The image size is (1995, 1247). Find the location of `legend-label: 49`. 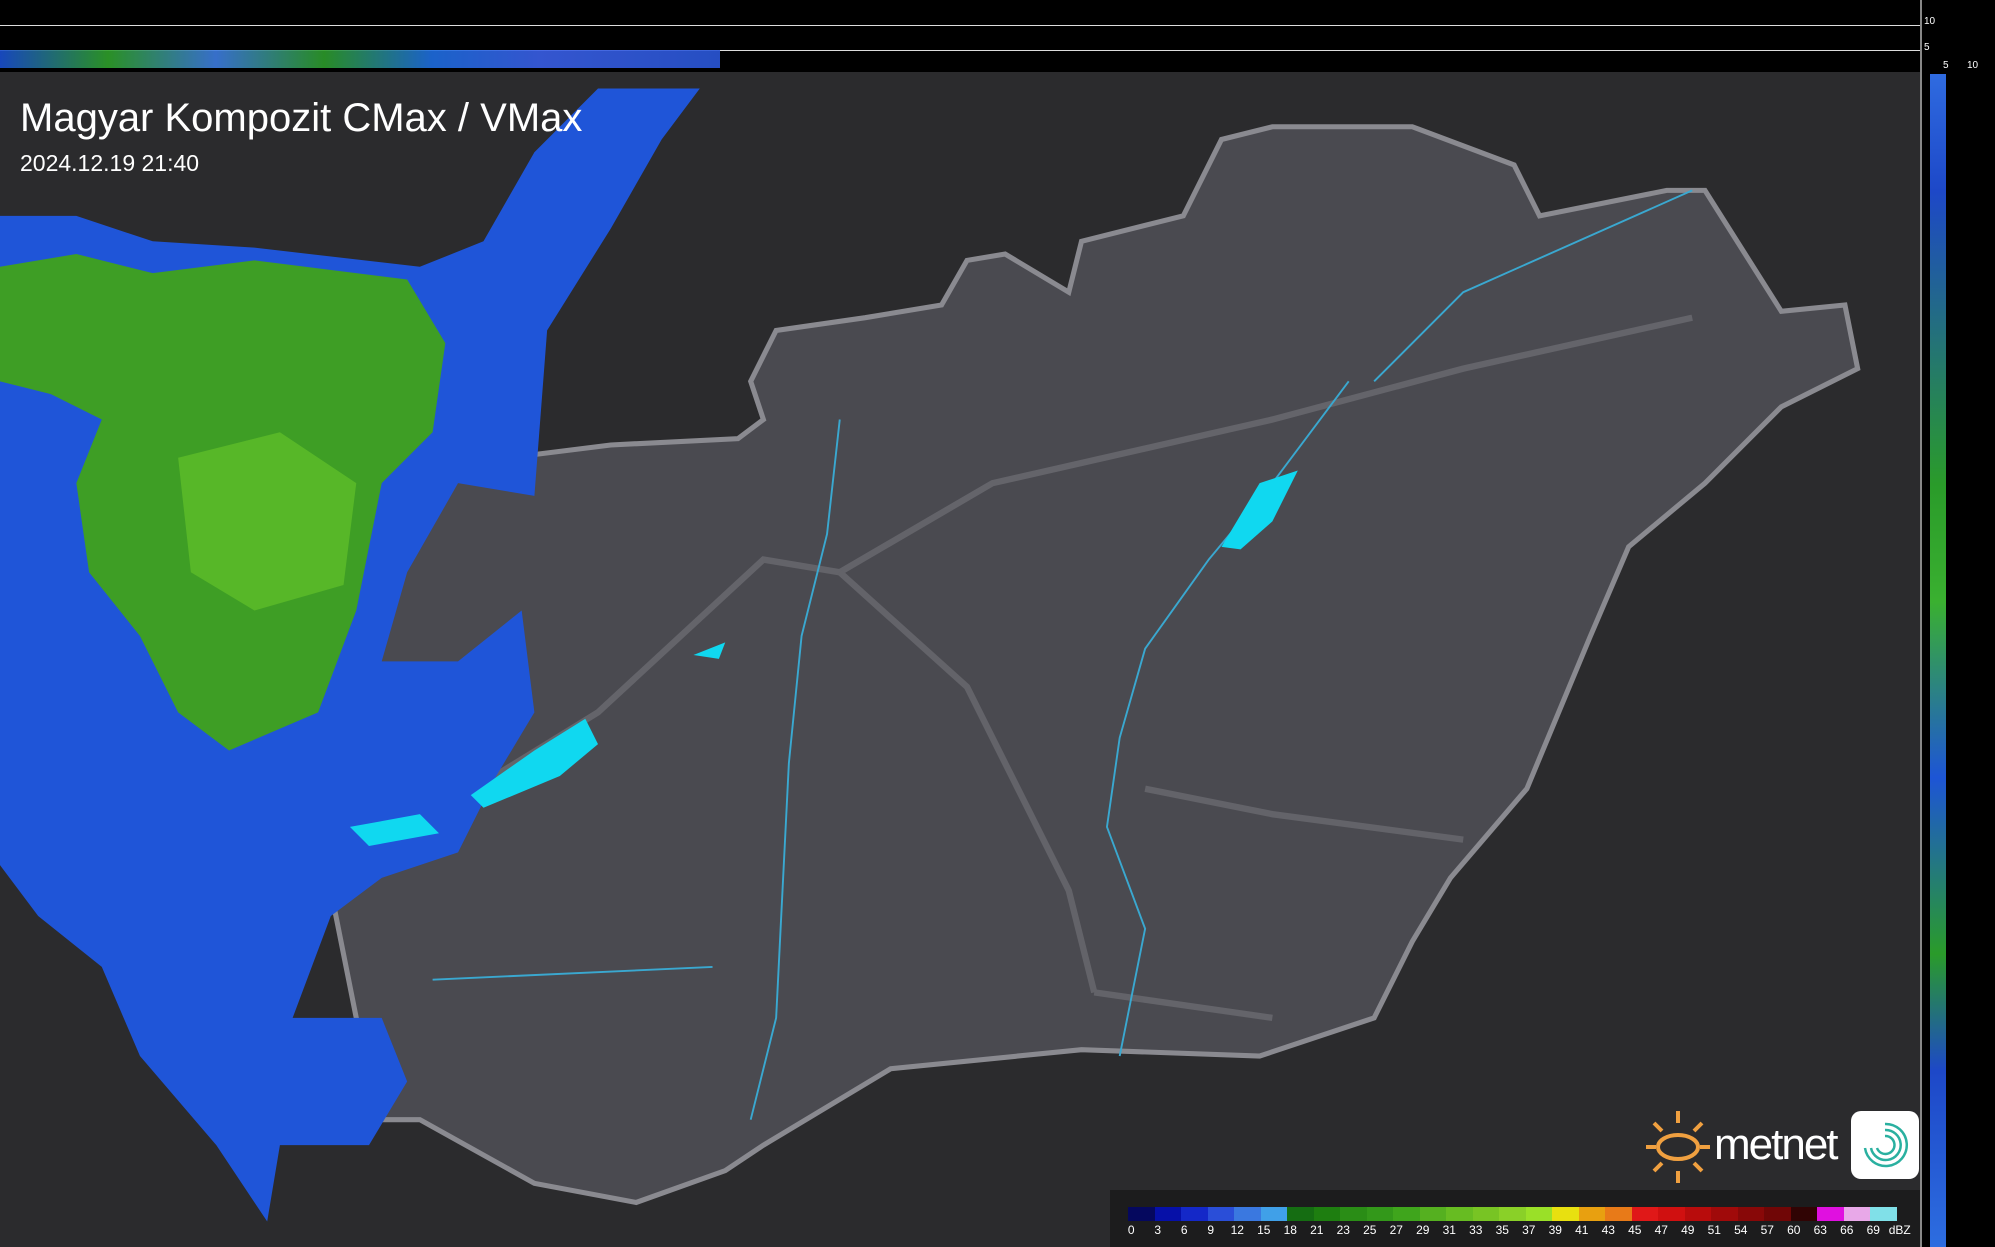

legend-label: 49 is located at coordinates (1688, 1230).